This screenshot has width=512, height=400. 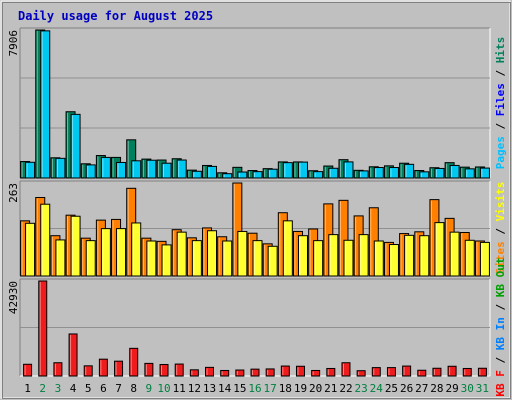 I want to click on legend-item: KB Out, so click(x=500, y=277).